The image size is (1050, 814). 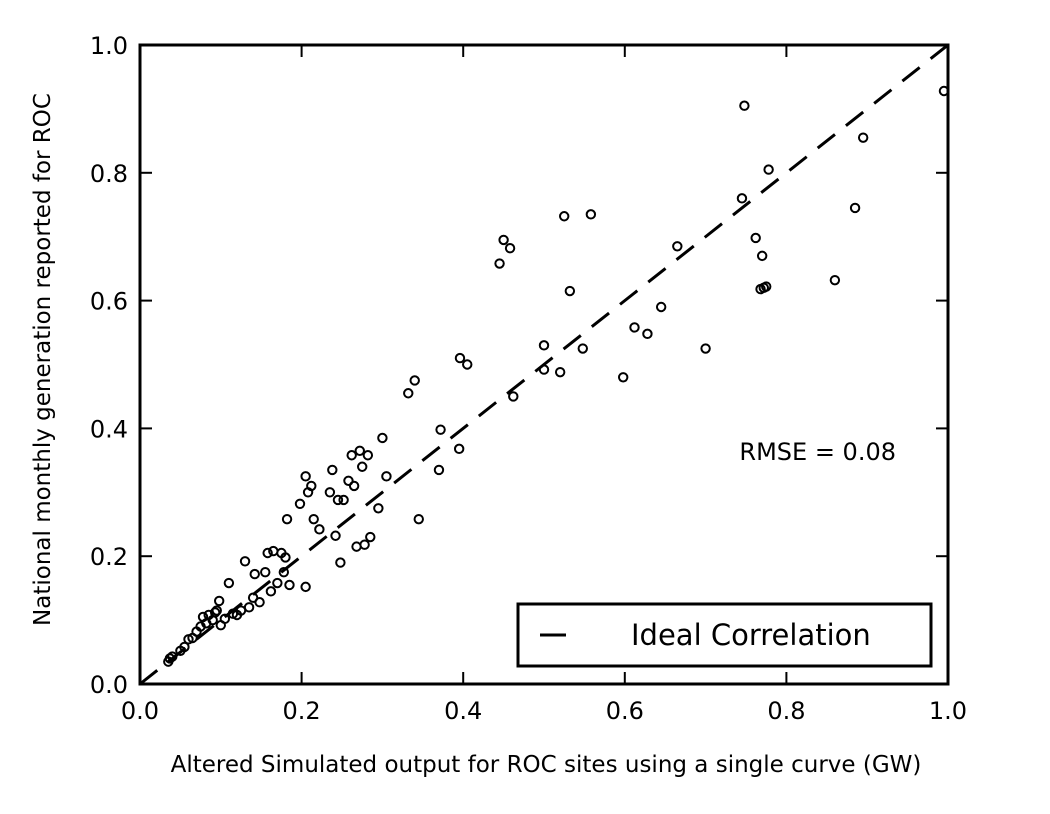 I want to click on legend-box, so click(x=724, y=635).